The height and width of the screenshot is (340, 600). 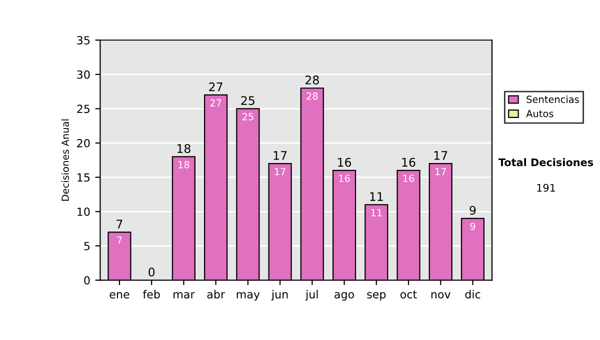 What do you see at coordinates (119, 224) in the screenshot?
I see `total-label: 7` at bounding box center [119, 224].